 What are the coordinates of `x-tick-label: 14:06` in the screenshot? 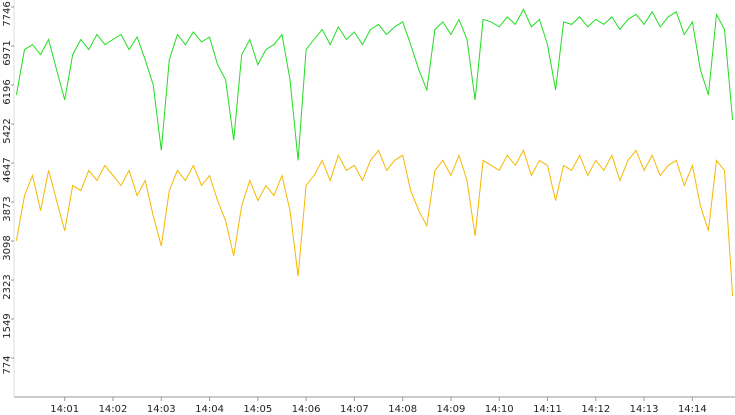 It's located at (306, 409).